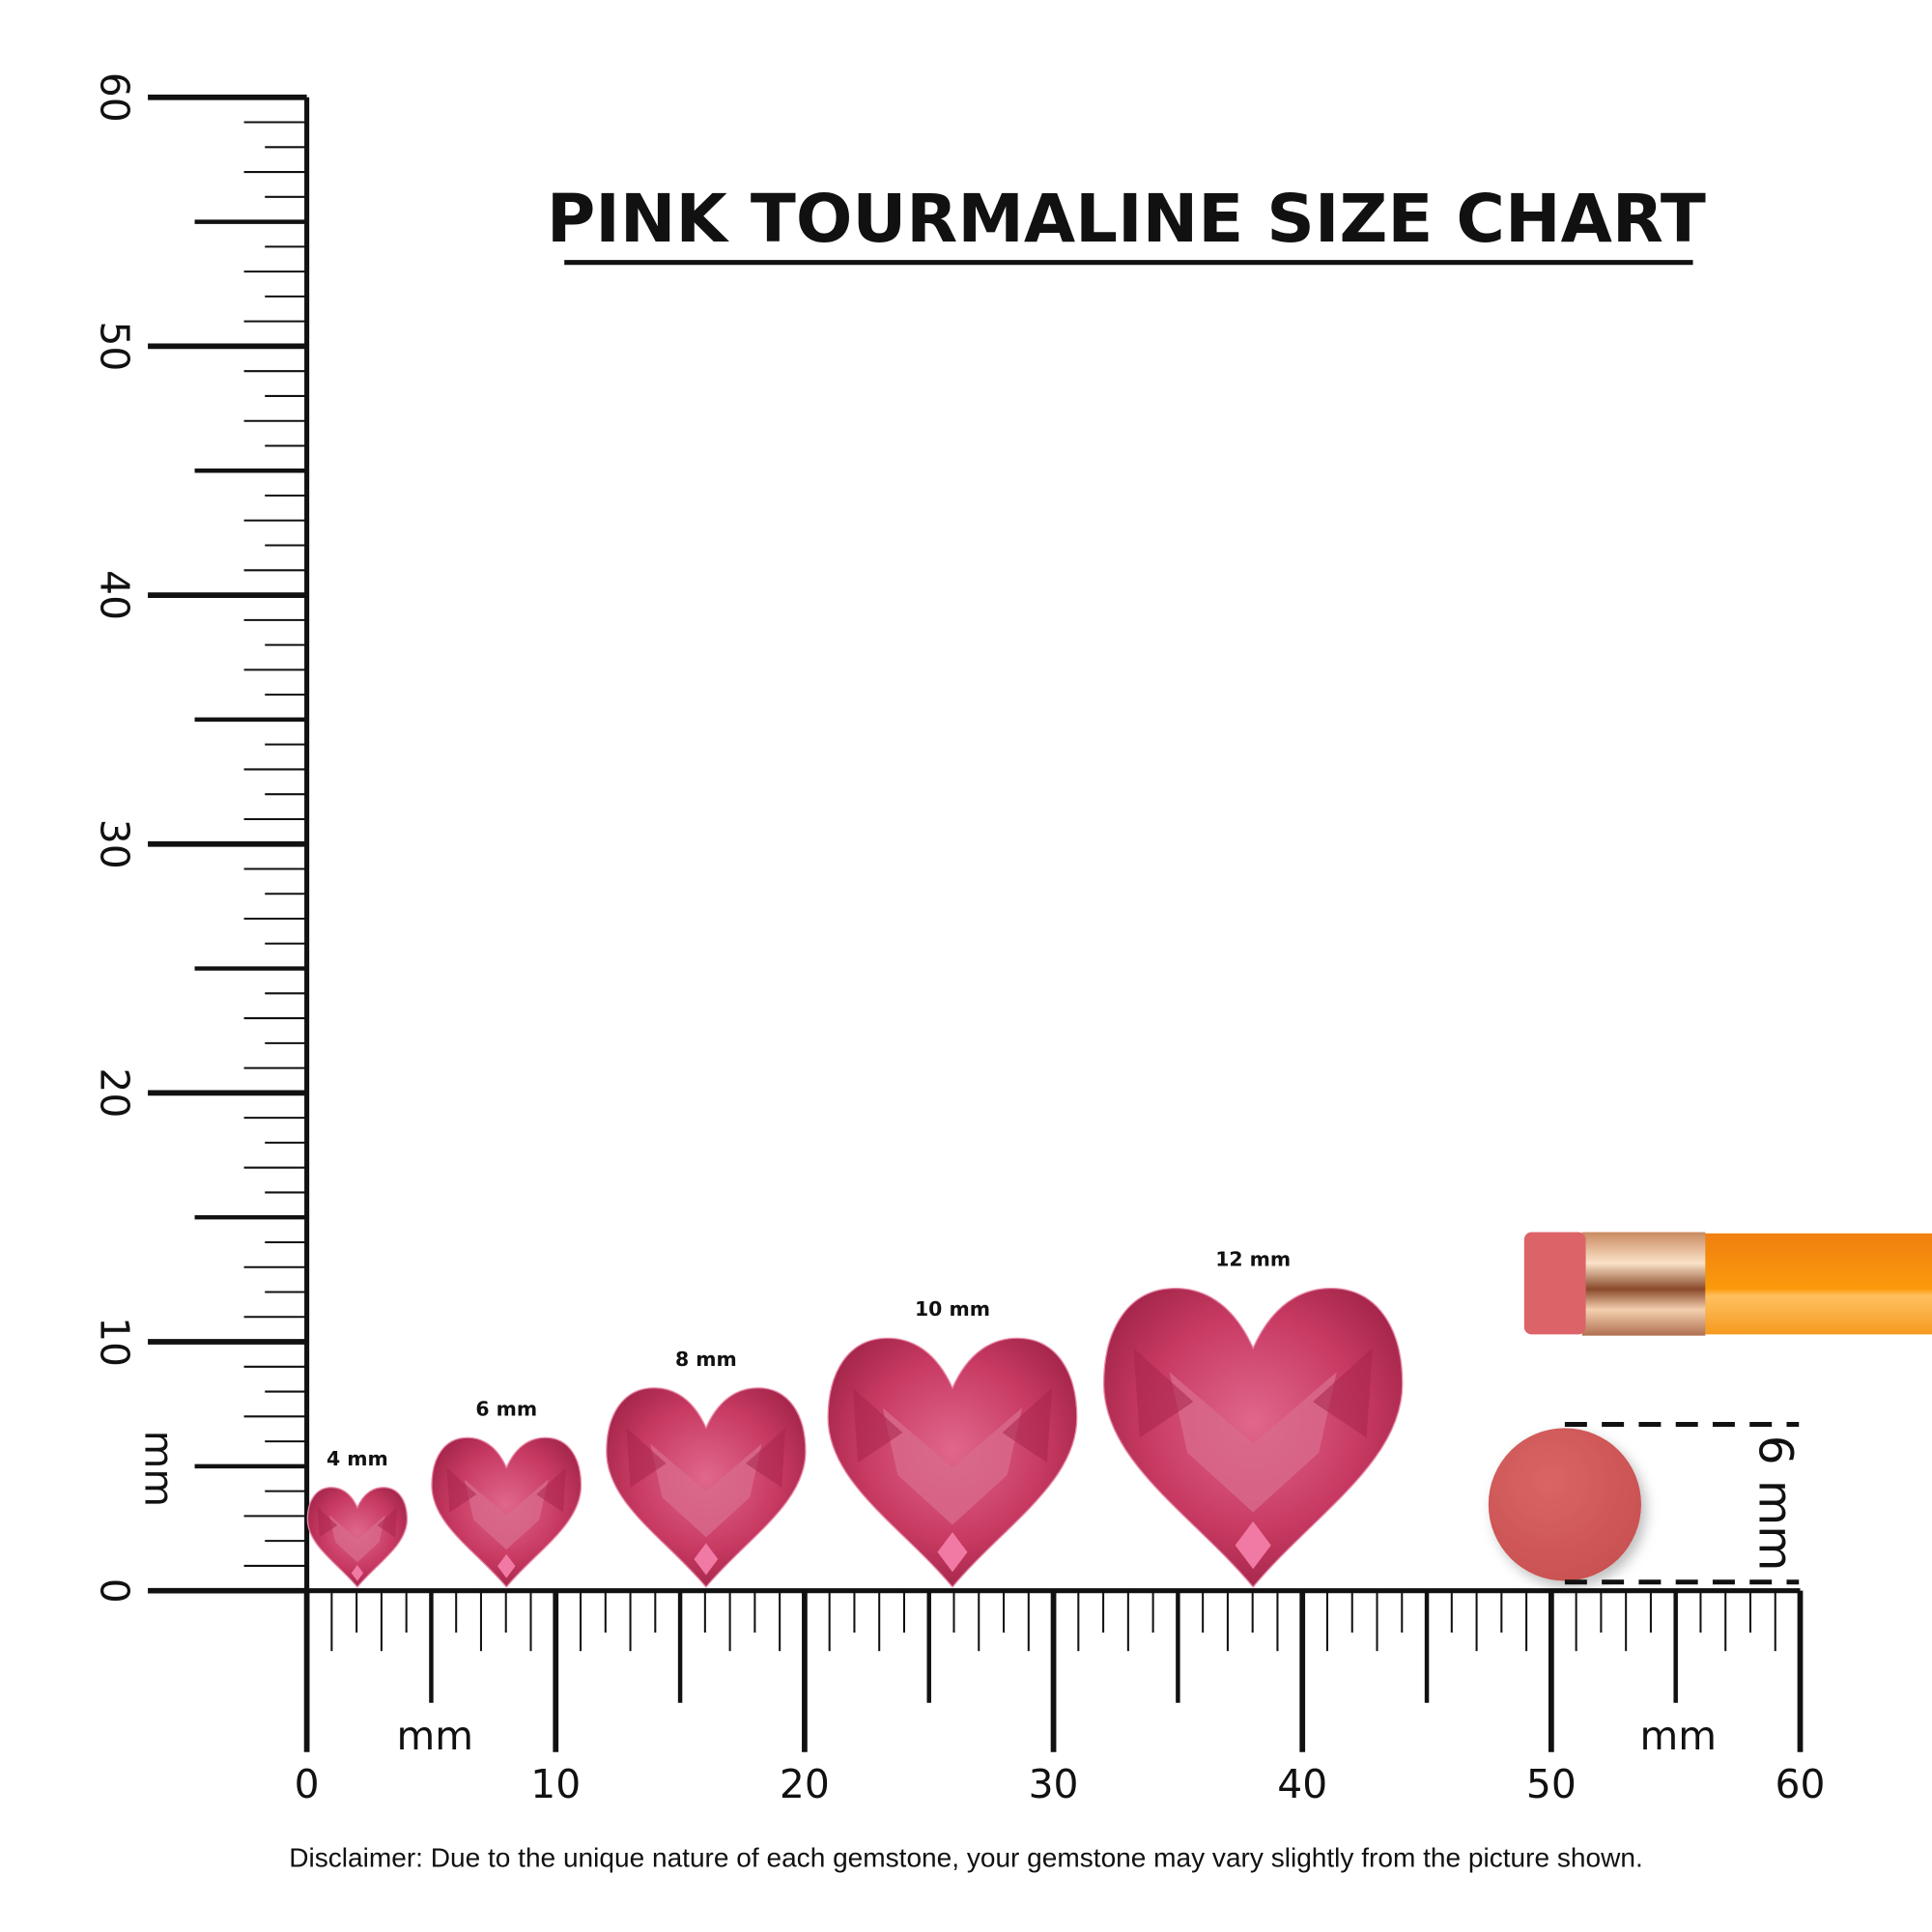  I want to click on title-underline, so click(1128, 263).